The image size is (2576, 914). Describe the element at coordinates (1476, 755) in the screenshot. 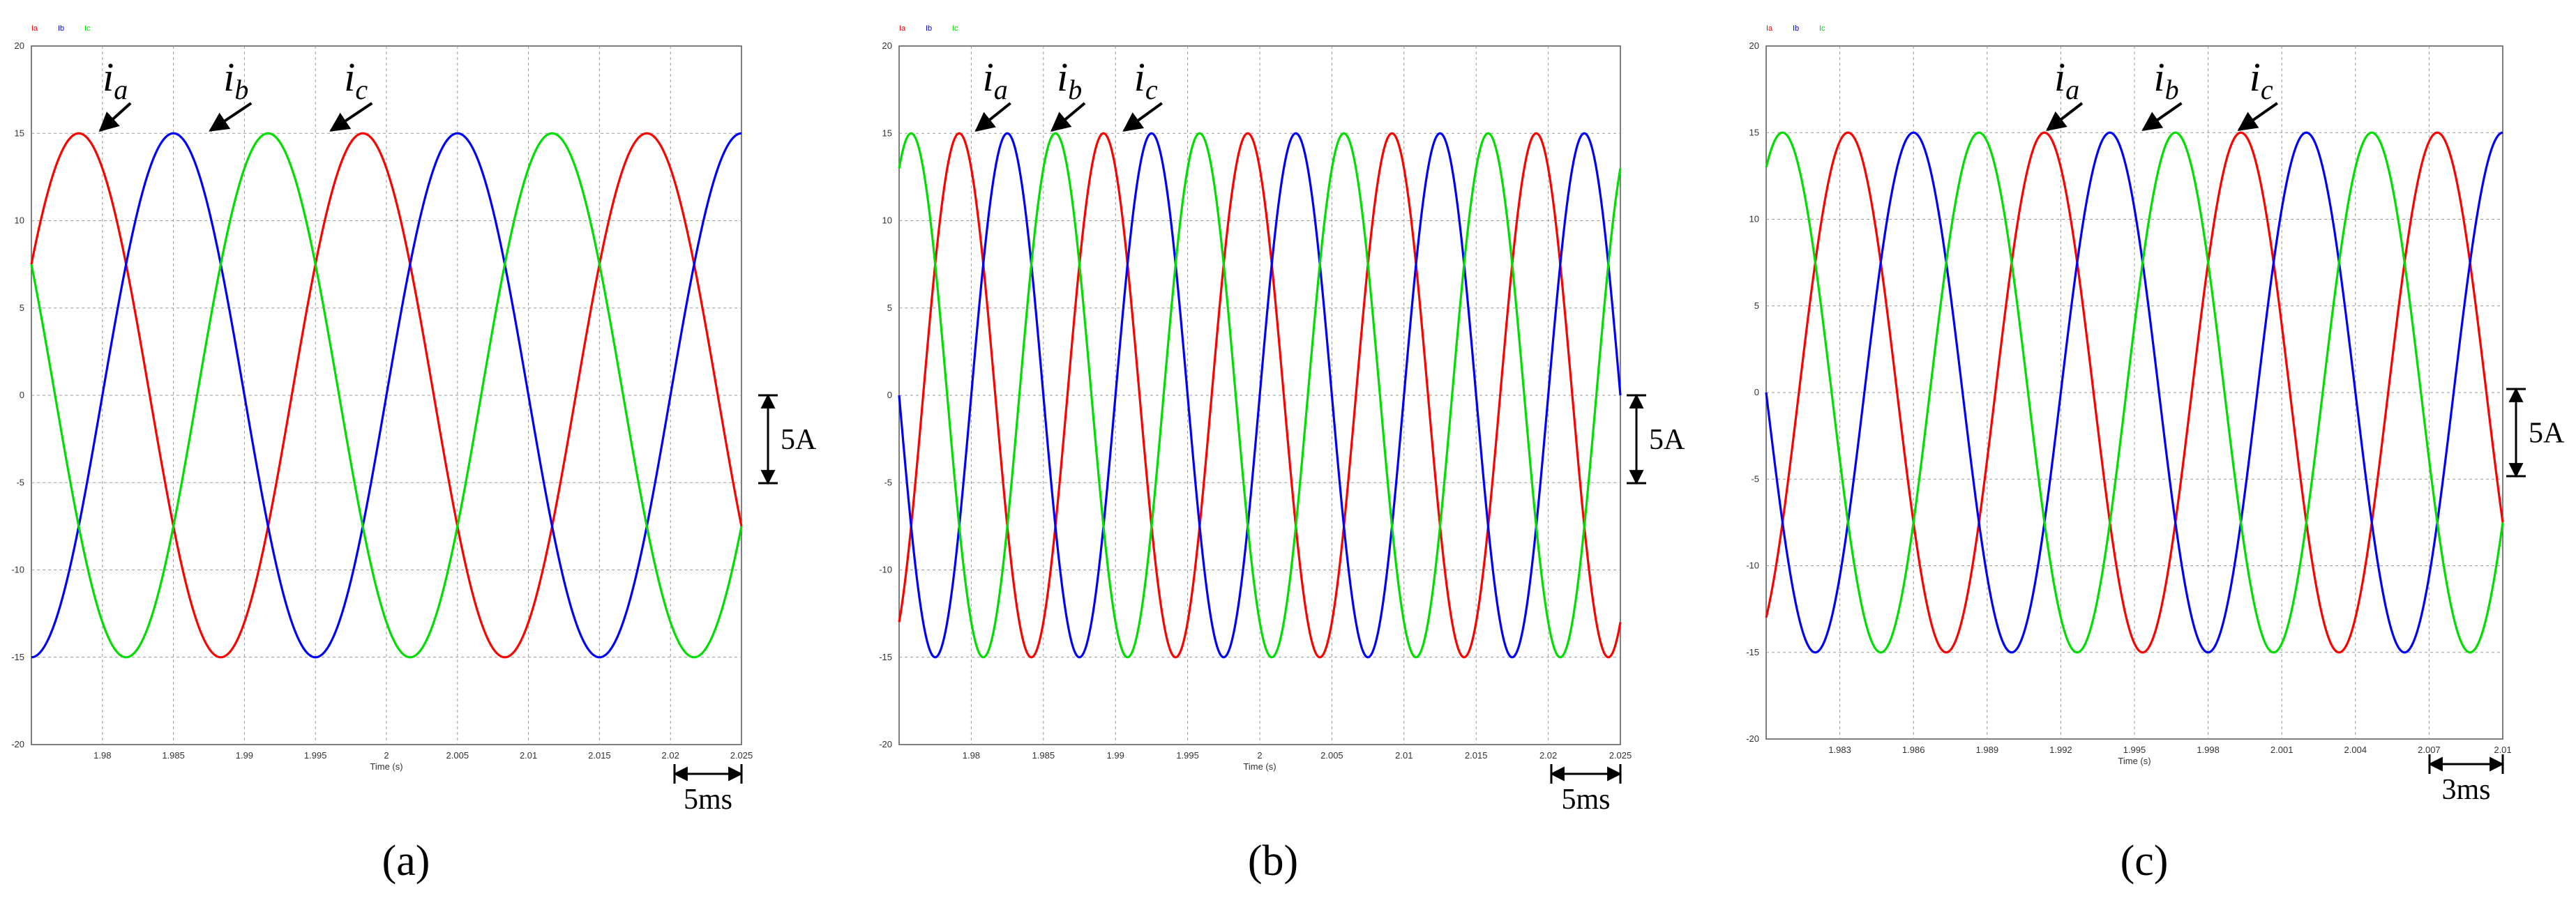

I see `x-tick-label: 2.015` at that location.